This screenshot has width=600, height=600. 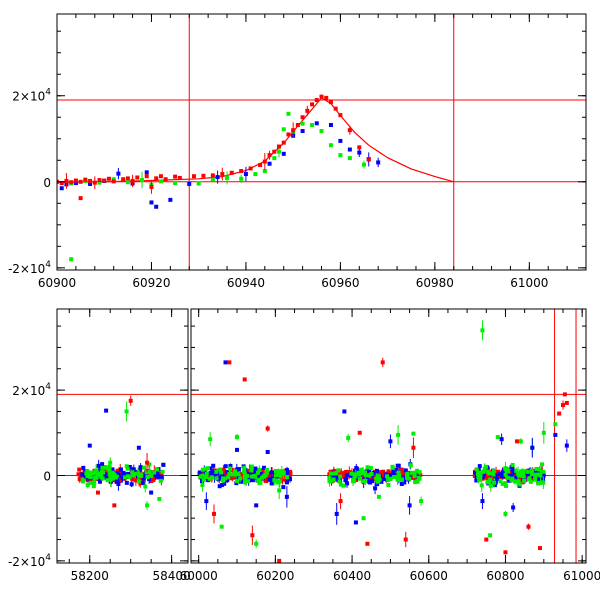 What do you see at coordinates (172, 576) in the screenshot?
I see `bottom-xtick-label: 58400` at bounding box center [172, 576].